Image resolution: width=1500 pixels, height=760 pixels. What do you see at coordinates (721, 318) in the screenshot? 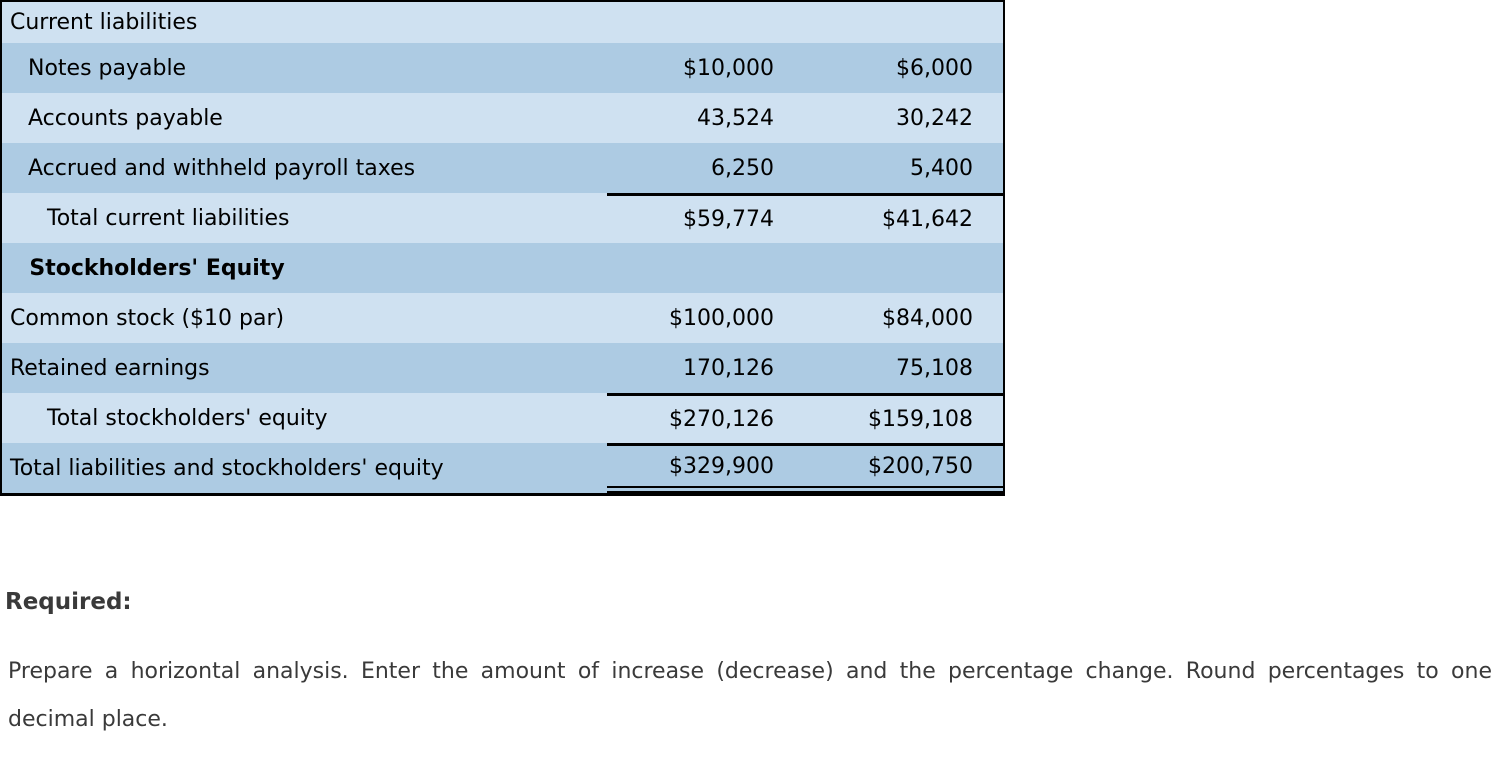
I see `amount-col1: $100,000` at bounding box center [721, 318].